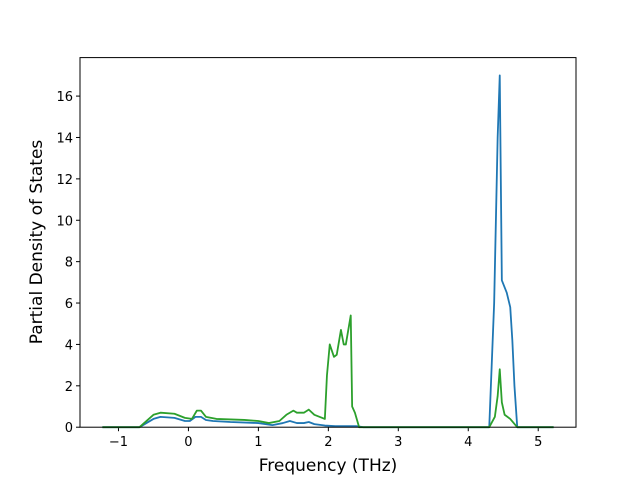 The image size is (640, 480). Describe the element at coordinates (328, 442) in the screenshot. I see `x-tick-label: 2` at that location.